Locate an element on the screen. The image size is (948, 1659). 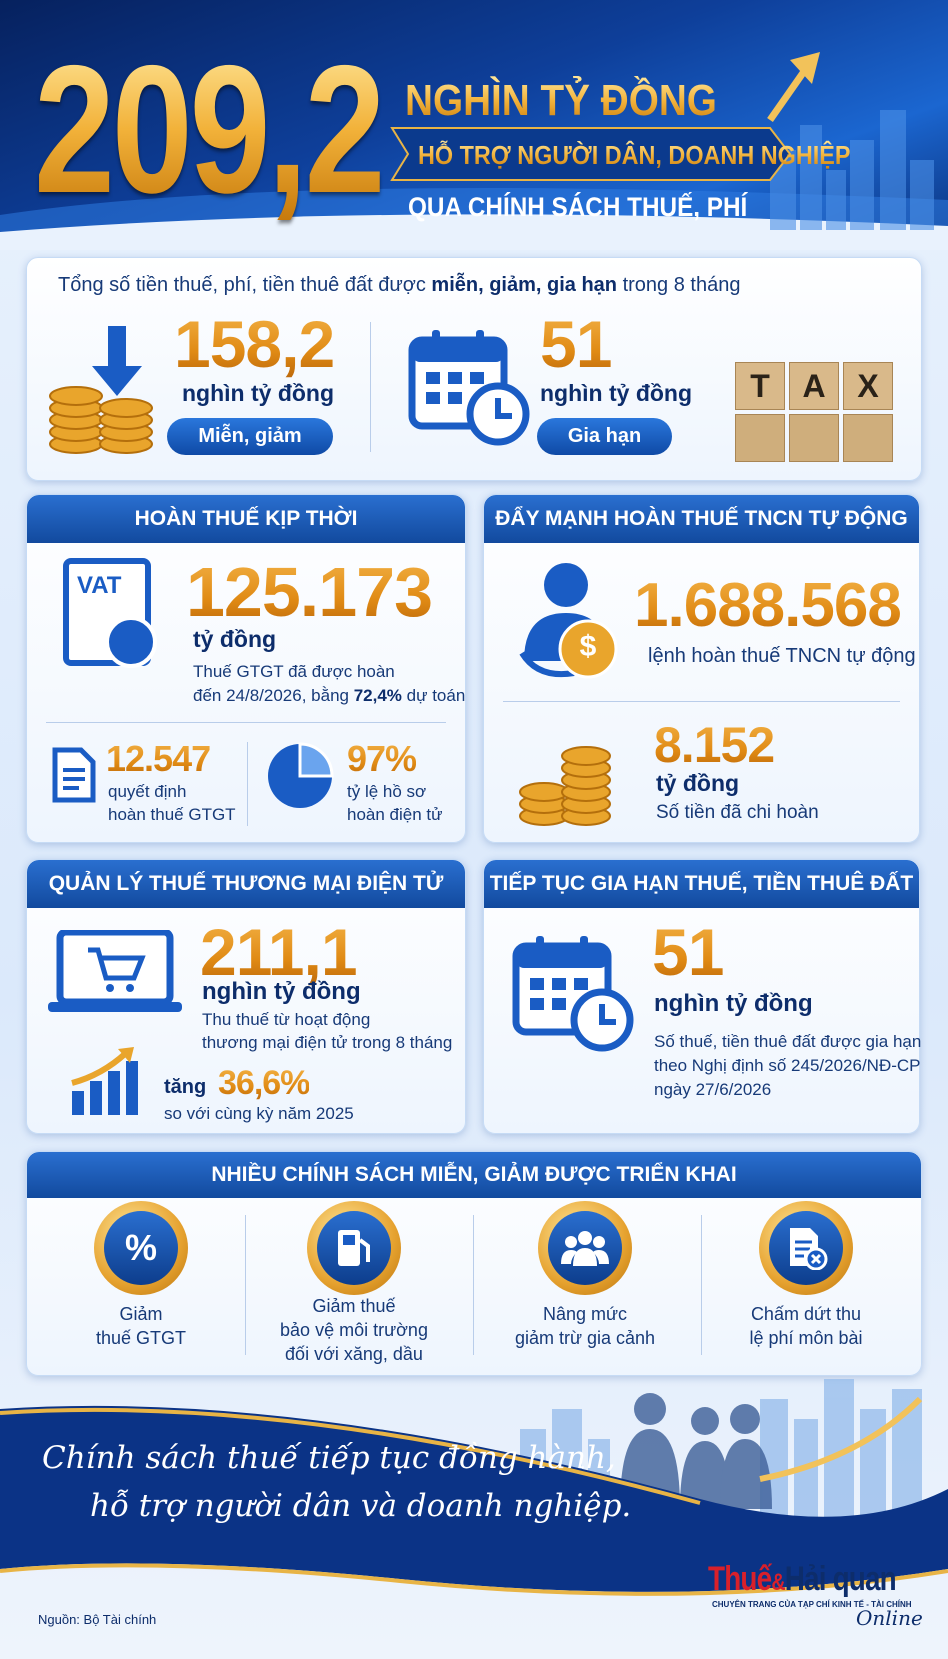
logo-online: Online is located at coordinates (889, 1618).